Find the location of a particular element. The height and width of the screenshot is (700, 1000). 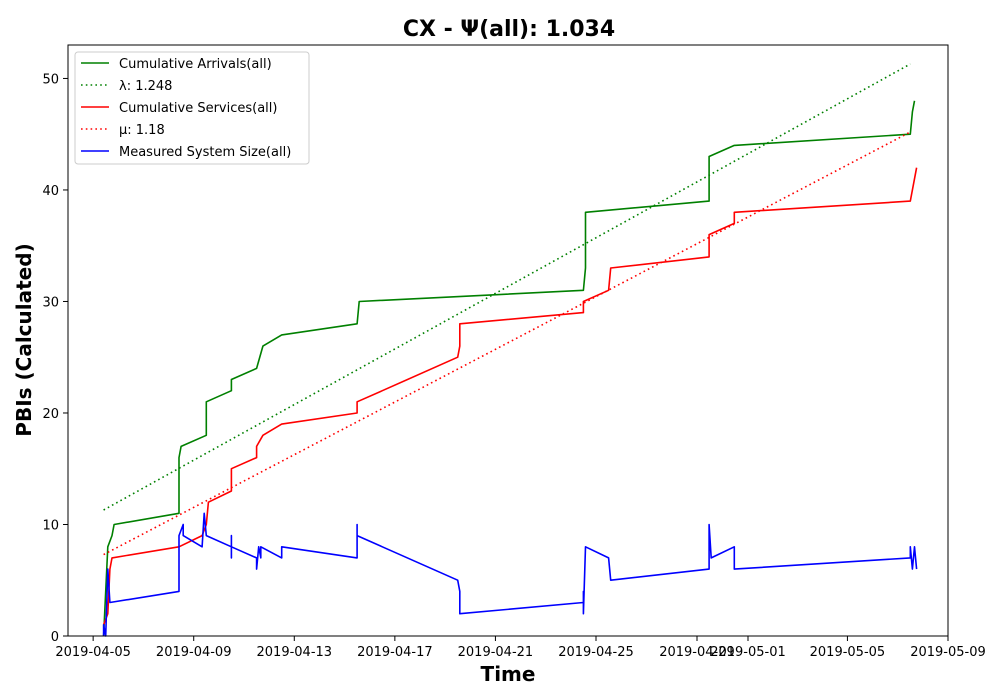

y-tick-label-5: 50 is located at coordinates (50, 79).